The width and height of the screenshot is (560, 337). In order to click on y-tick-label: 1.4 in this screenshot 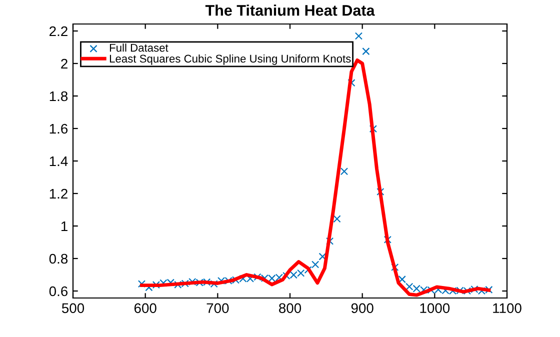, I will do `click(59, 161)`.